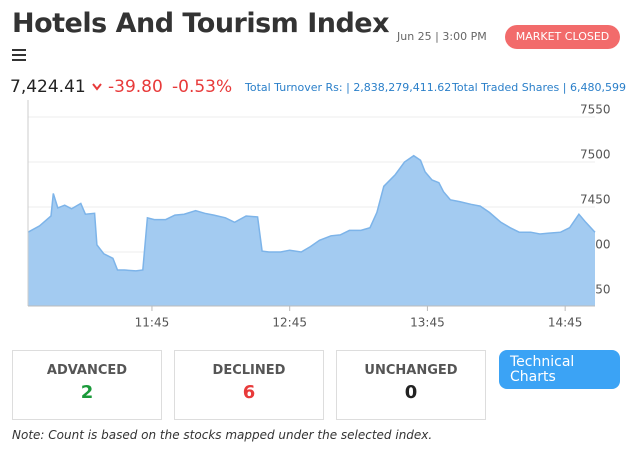 The height and width of the screenshot is (455, 631). What do you see at coordinates (87, 370) in the screenshot?
I see `breadth-label: ADVANCED` at bounding box center [87, 370].